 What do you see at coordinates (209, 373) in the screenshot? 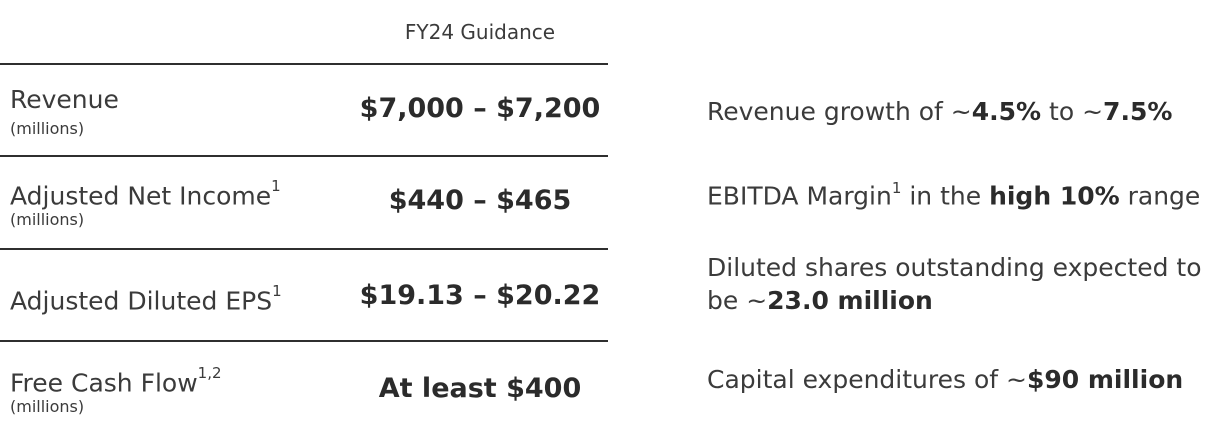
I see `footnote-marker: 1,2` at bounding box center [209, 373].